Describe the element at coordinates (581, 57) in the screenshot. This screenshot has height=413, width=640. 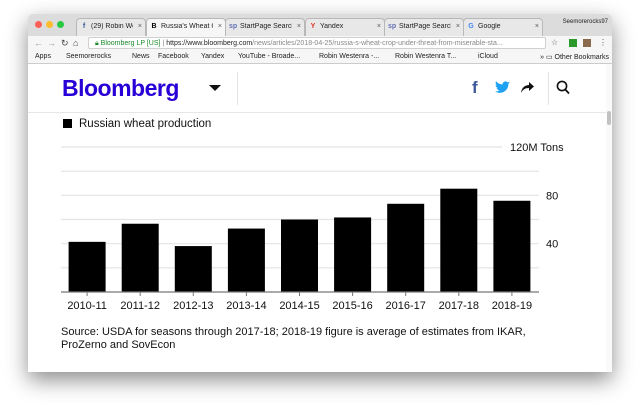
I see `other-bookmarks-label: Other Bookmarks` at that location.